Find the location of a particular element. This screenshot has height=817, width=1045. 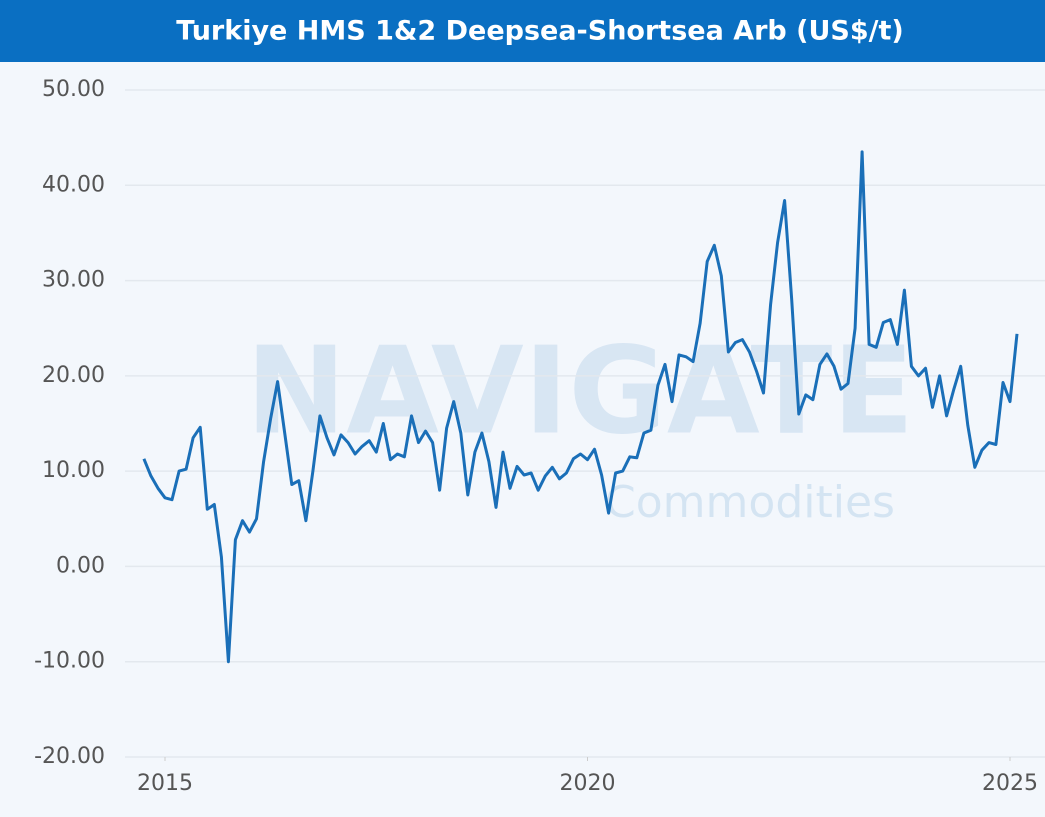

title-bar is located at coordinates (522, 31).